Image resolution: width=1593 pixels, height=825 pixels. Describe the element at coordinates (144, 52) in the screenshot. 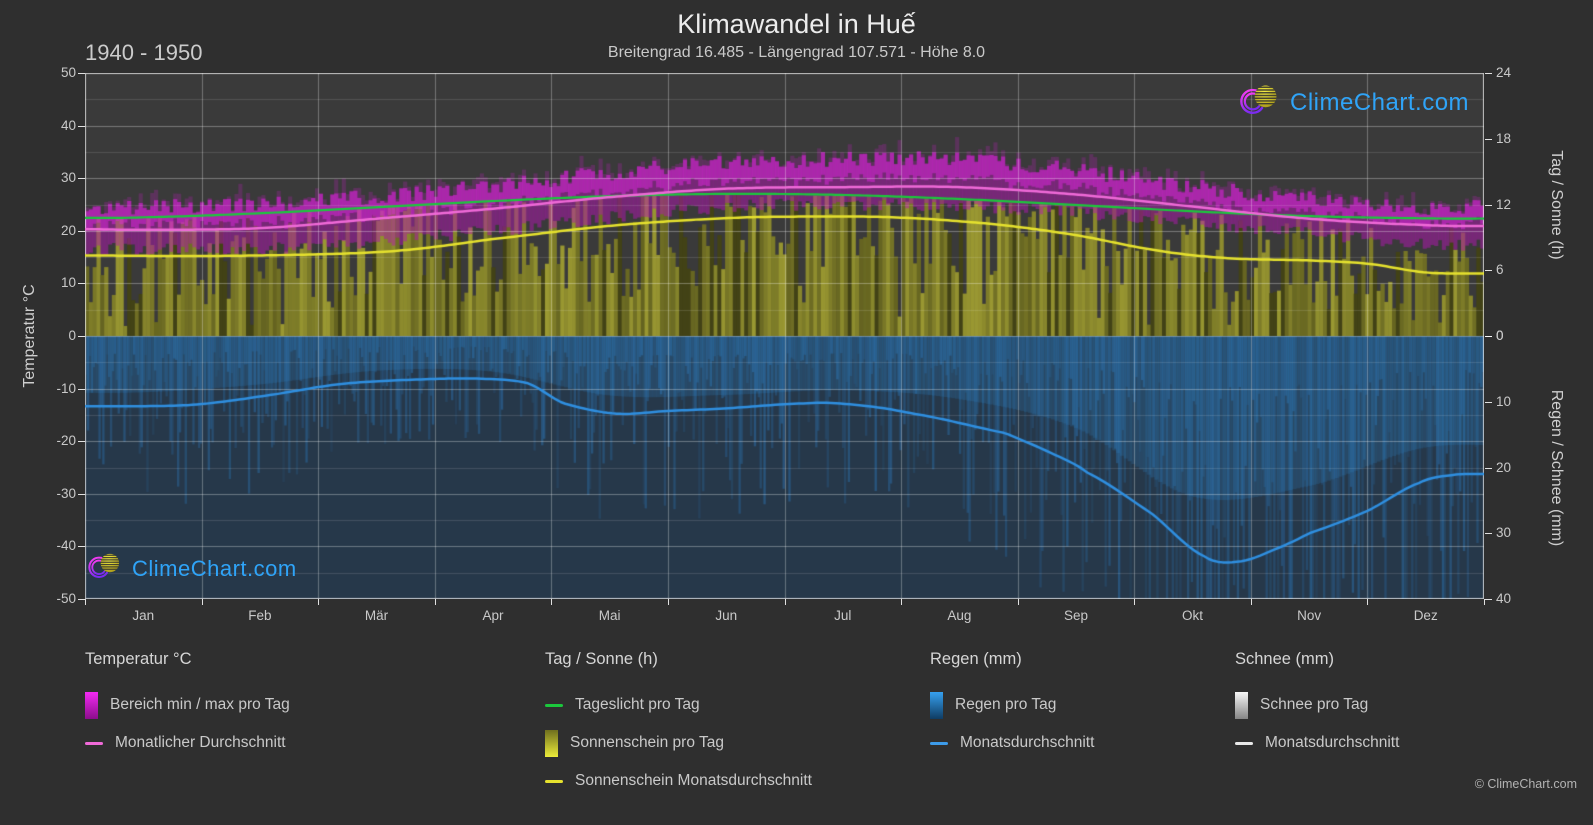

I see `period-label: 1940 - 1950` at that location.